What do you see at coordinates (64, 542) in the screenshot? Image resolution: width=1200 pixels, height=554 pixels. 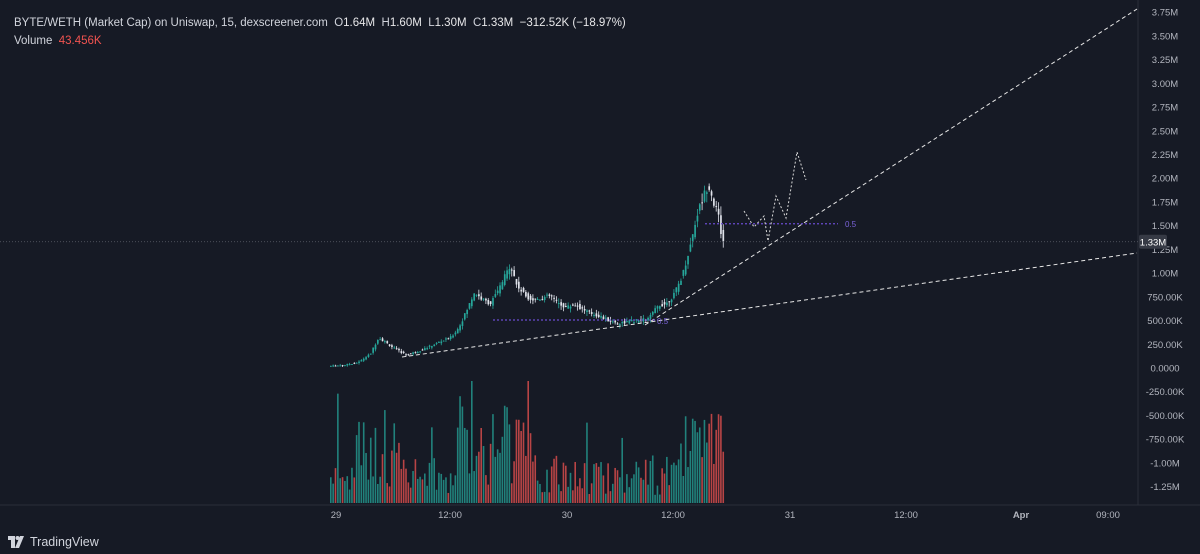 I see `brand-label: TradingView` at bounding box center [64, 542].